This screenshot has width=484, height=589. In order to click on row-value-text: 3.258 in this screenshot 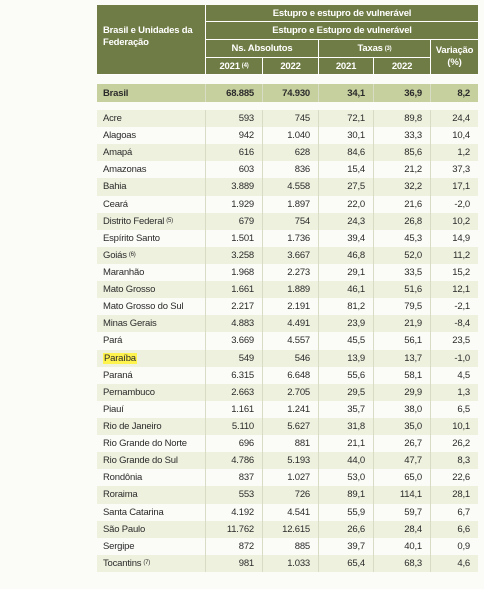, I will do `click(242, 255)`.